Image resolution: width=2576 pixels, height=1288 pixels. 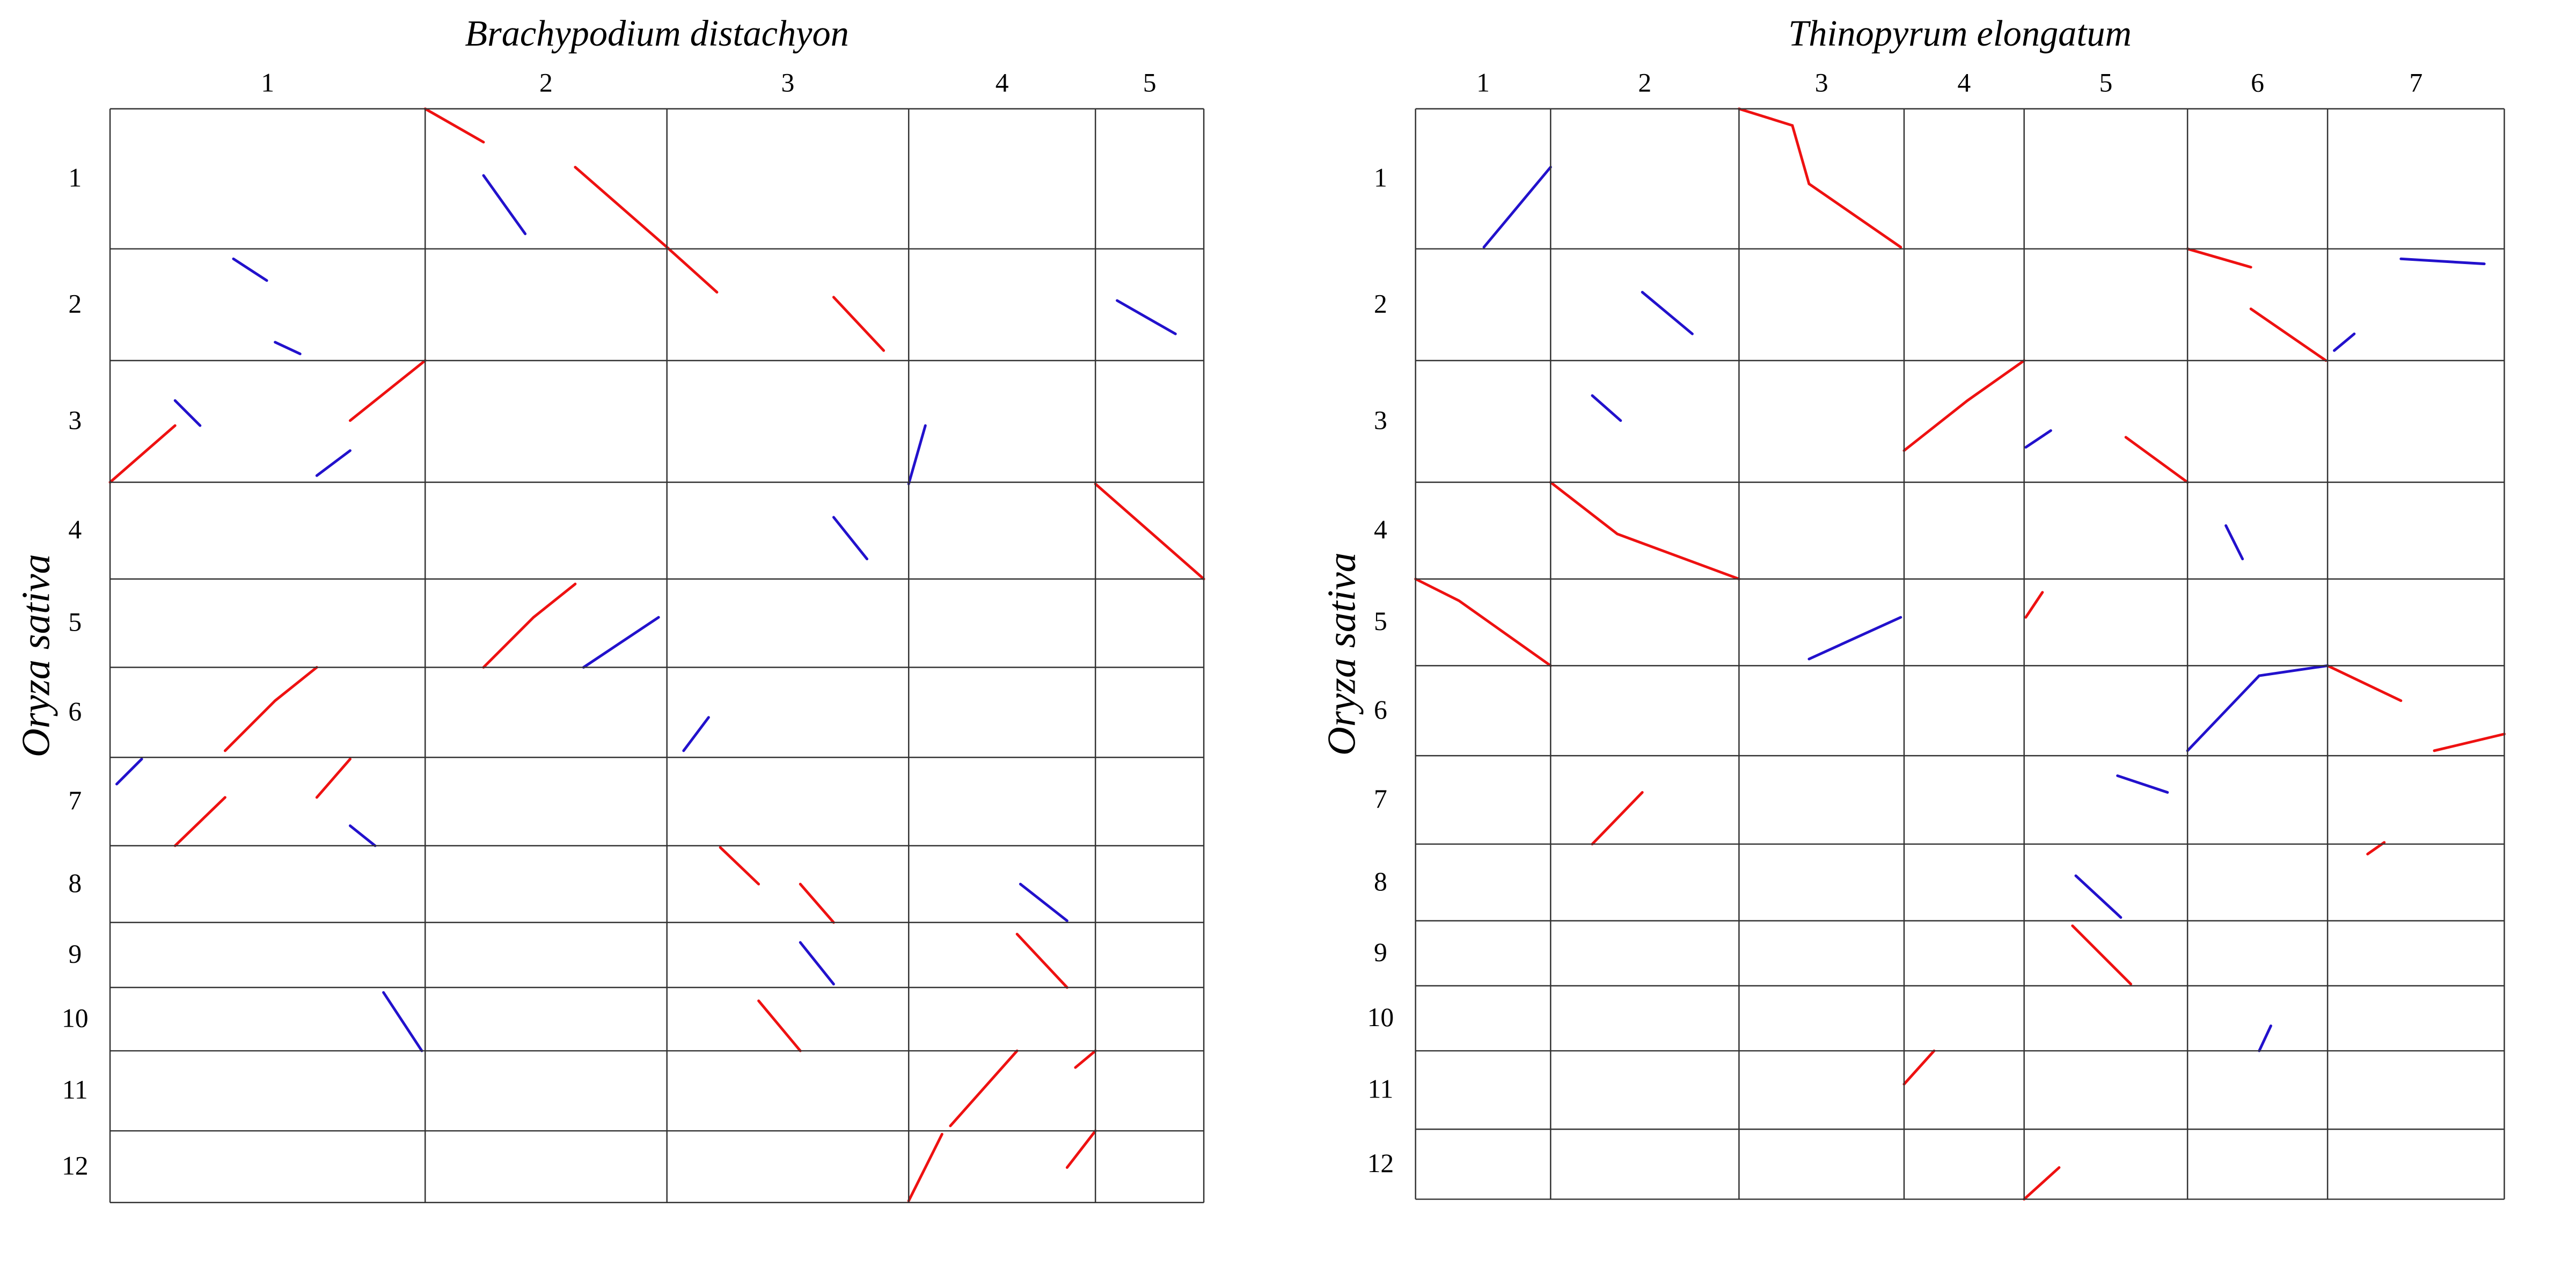 What do you see at coordinates (1964, 83) in the screenshot?
I see `column-label: 4` at bounding box center [1964, 83].